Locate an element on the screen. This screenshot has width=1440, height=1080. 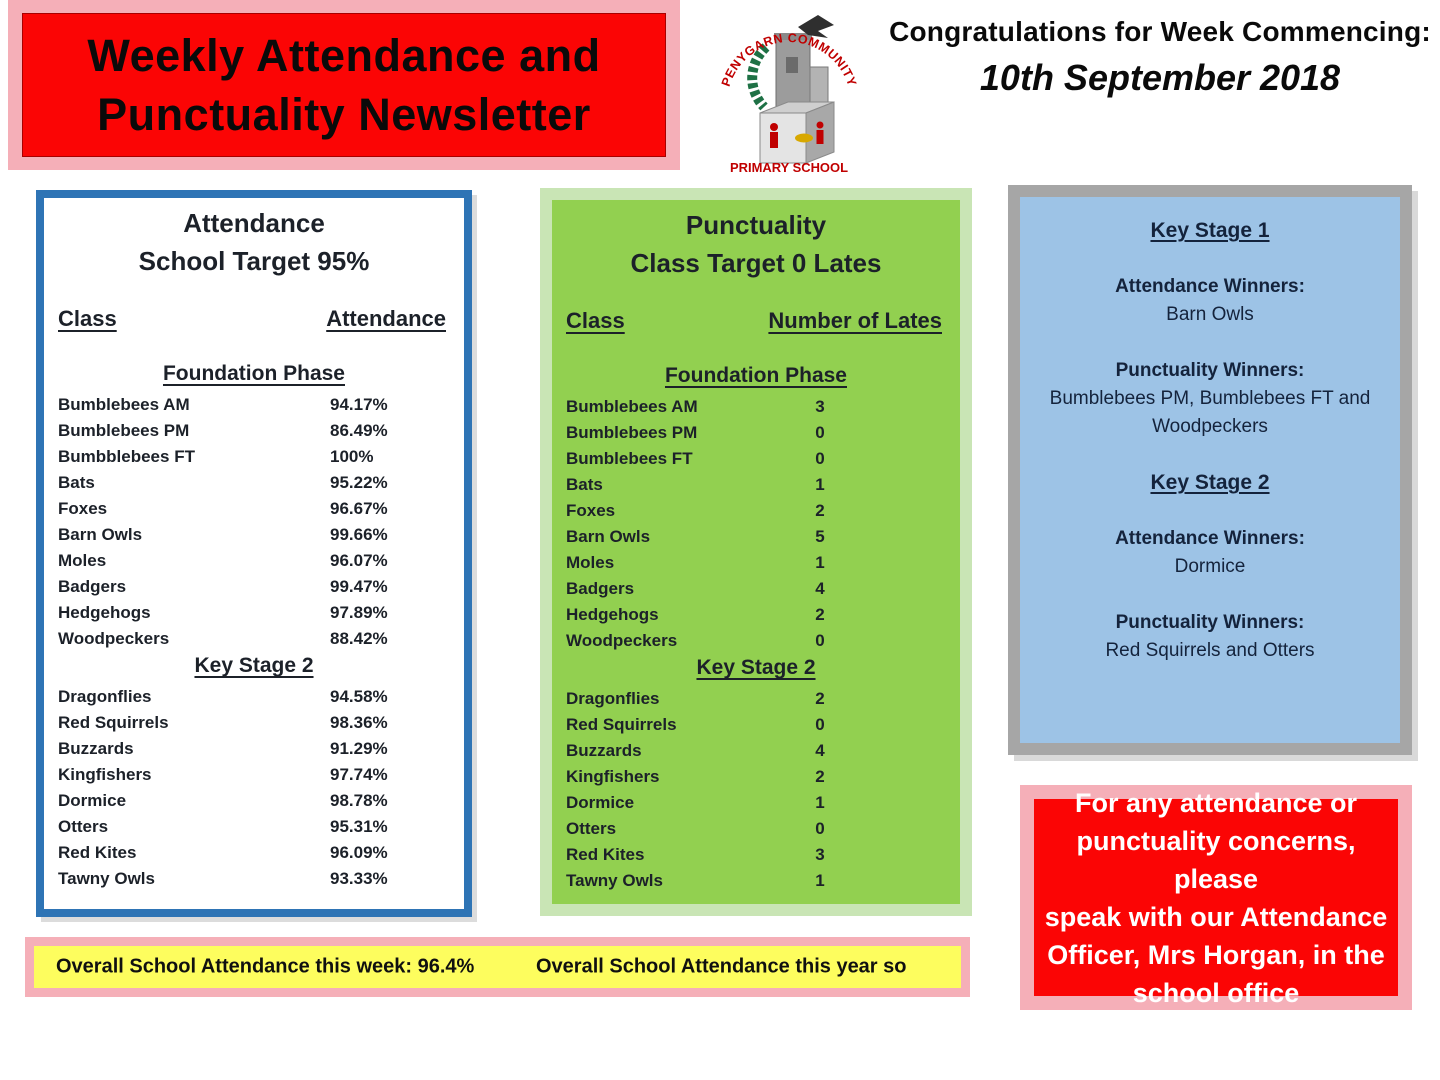
class-name: Woodpeckers is located at coordinates (114, 638).